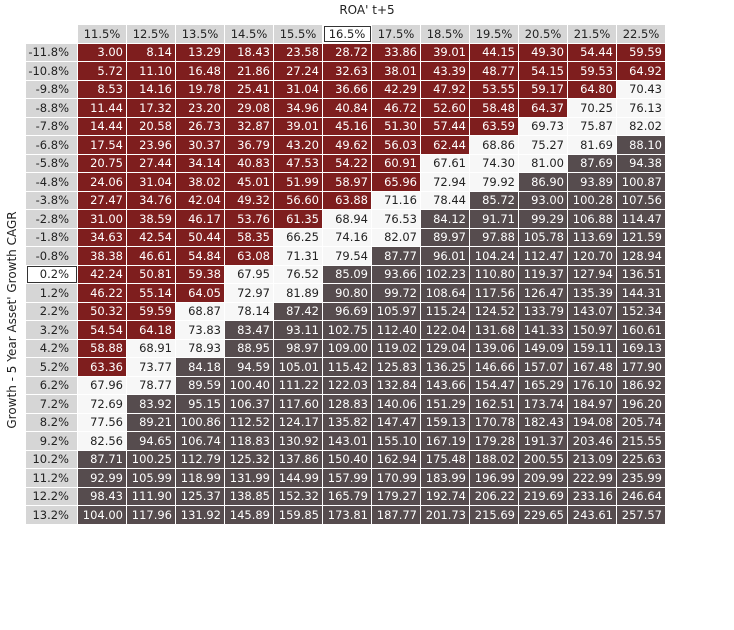 This screenshot has height=630, width=734. Describe the element at coordinates (592, 367) in the screenshot. I see `heatmap-cell: 167.48` at that location.